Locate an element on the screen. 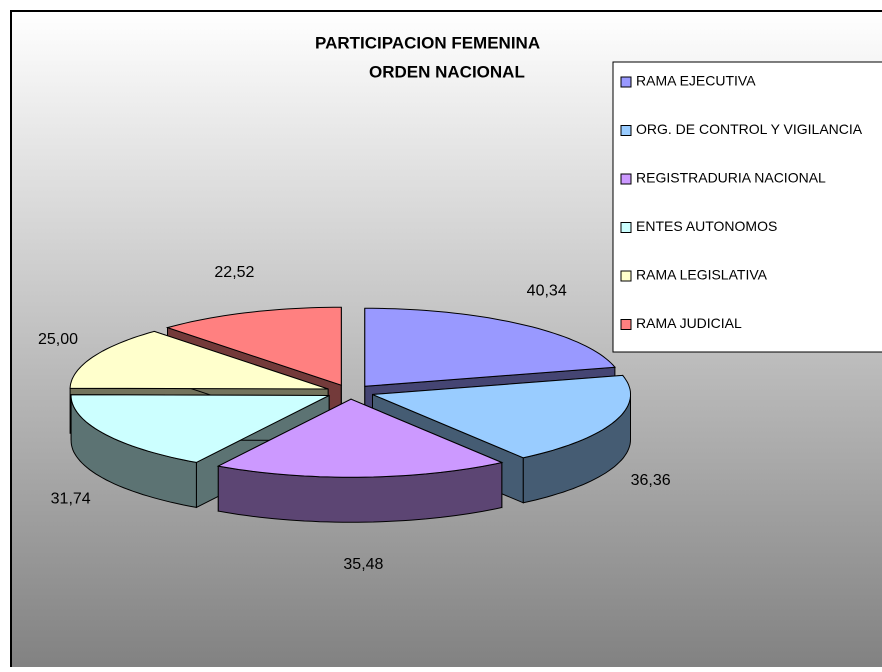 The width and height of the screenshot is (882, 672). legend-label: RAMA JUDICIAL is located at coordinates (689, 323).